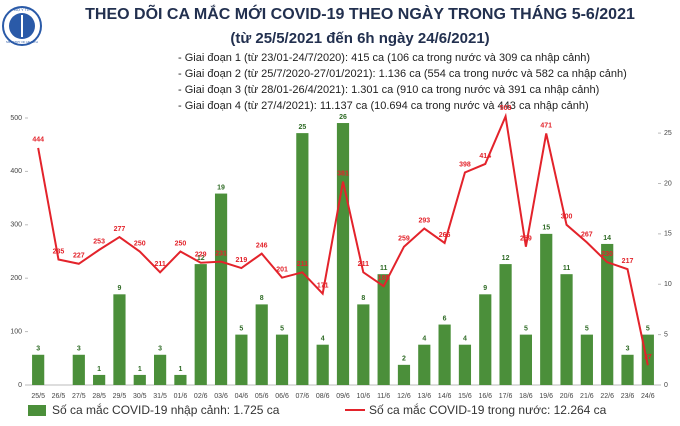 The image size is (680, 426). What do you see at coordinates (445, 235) in the screenshot?
I see `line-value-label: 266` at bounding box center [445, 235].